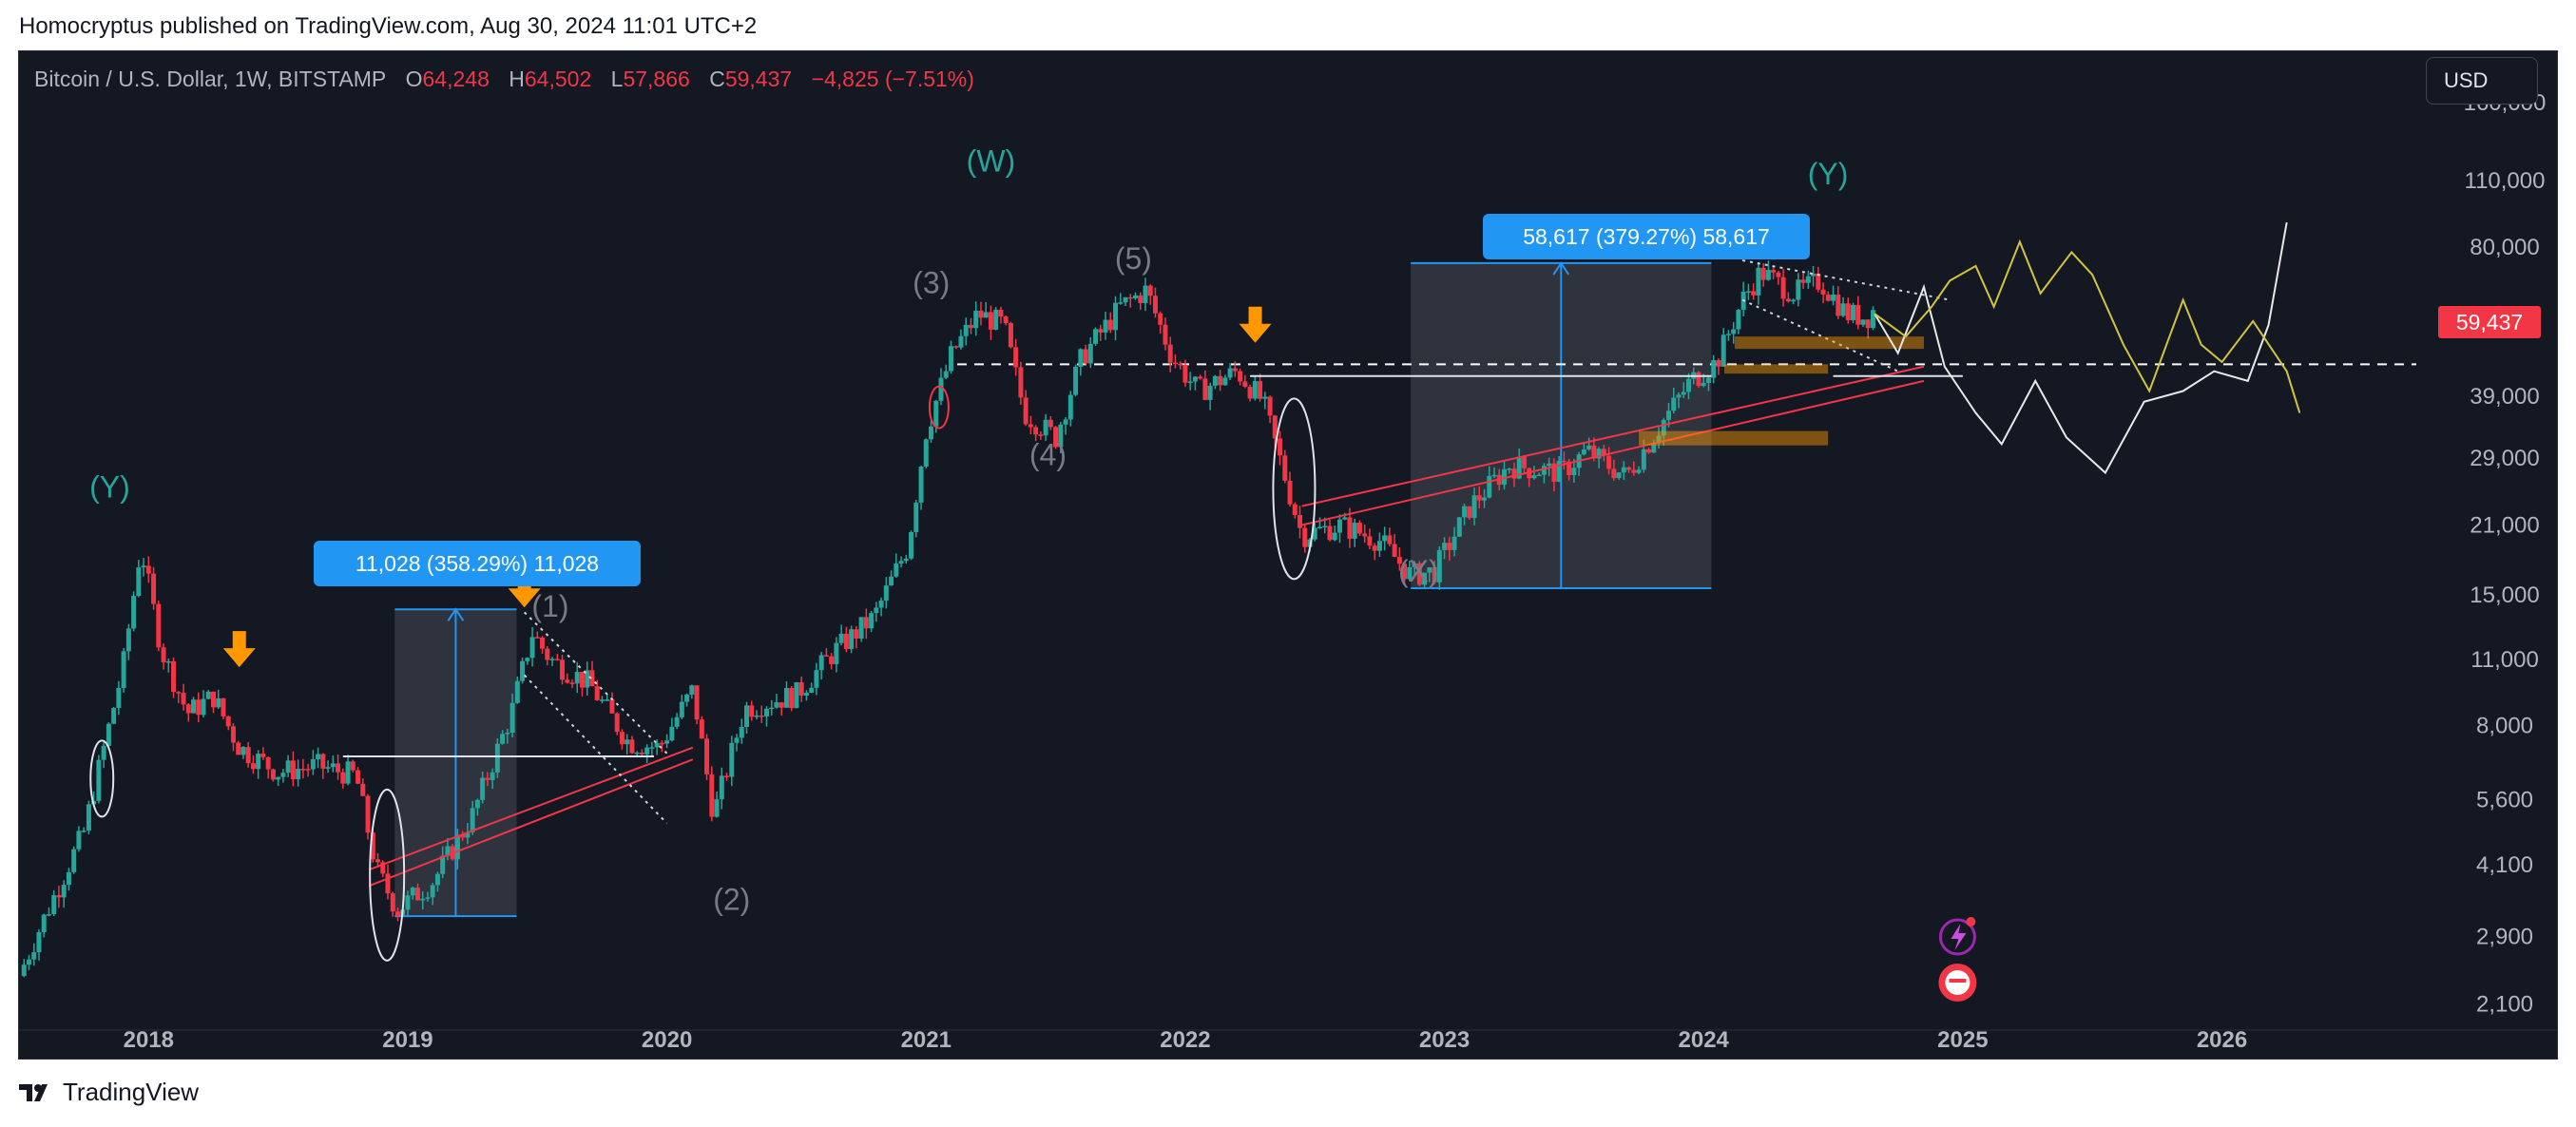 This screenshot has height=1127, width=2576. I want to click on y-axis-tick-label: 4,100, so click(2504, 865).